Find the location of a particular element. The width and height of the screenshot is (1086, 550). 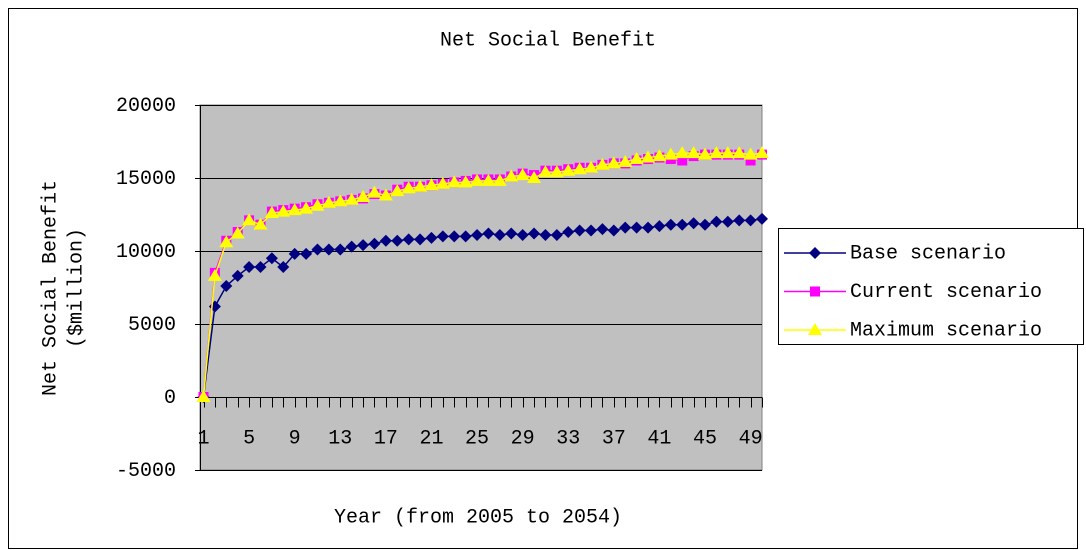

x-tick-label: 21 is located at coordinates (431, 438).